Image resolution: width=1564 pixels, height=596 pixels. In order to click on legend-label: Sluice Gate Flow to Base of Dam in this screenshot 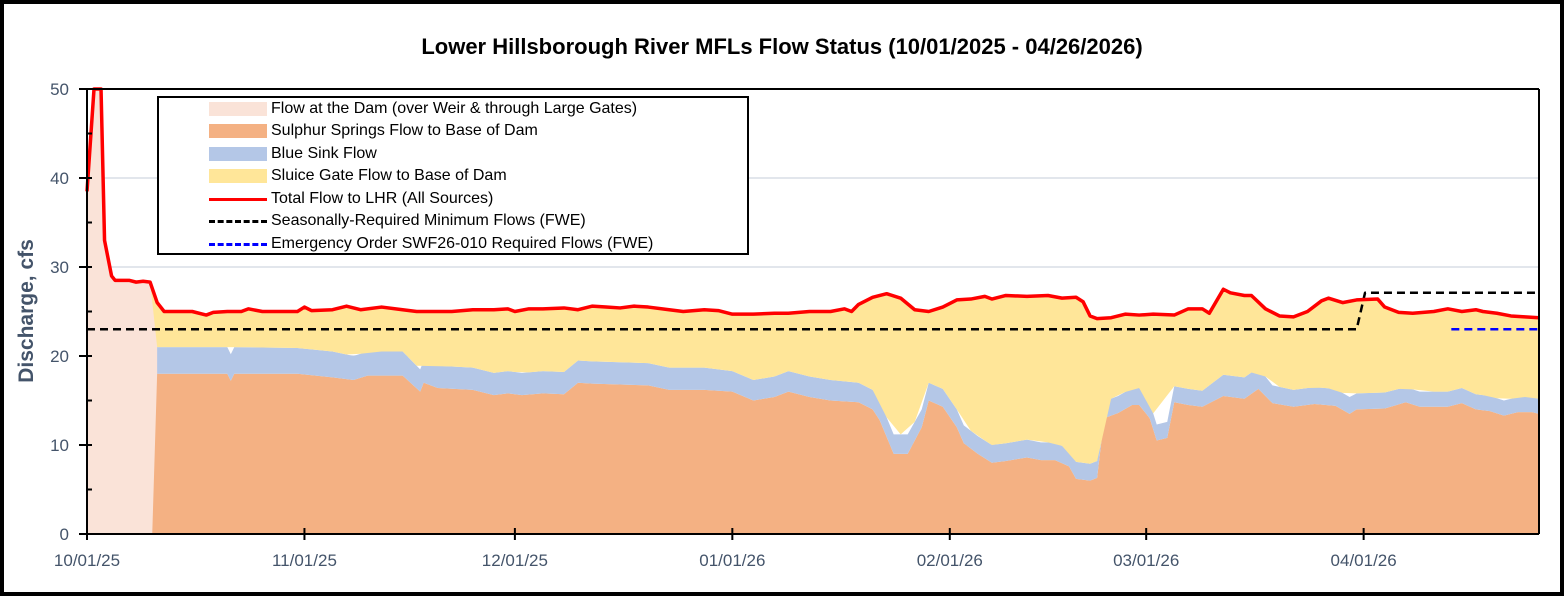, I will do `click(389, 175)`.